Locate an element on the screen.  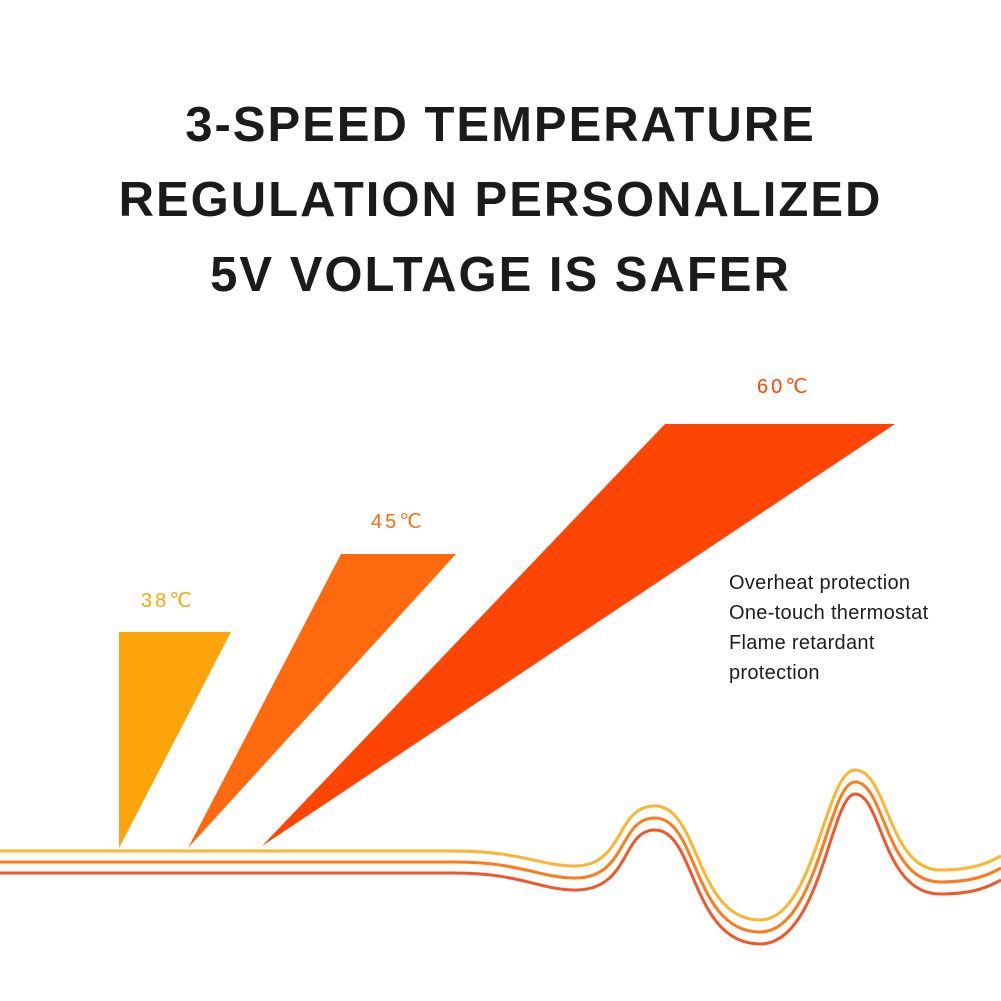
feature-item-flame-cont: protection is located at coordinates (774, 673).